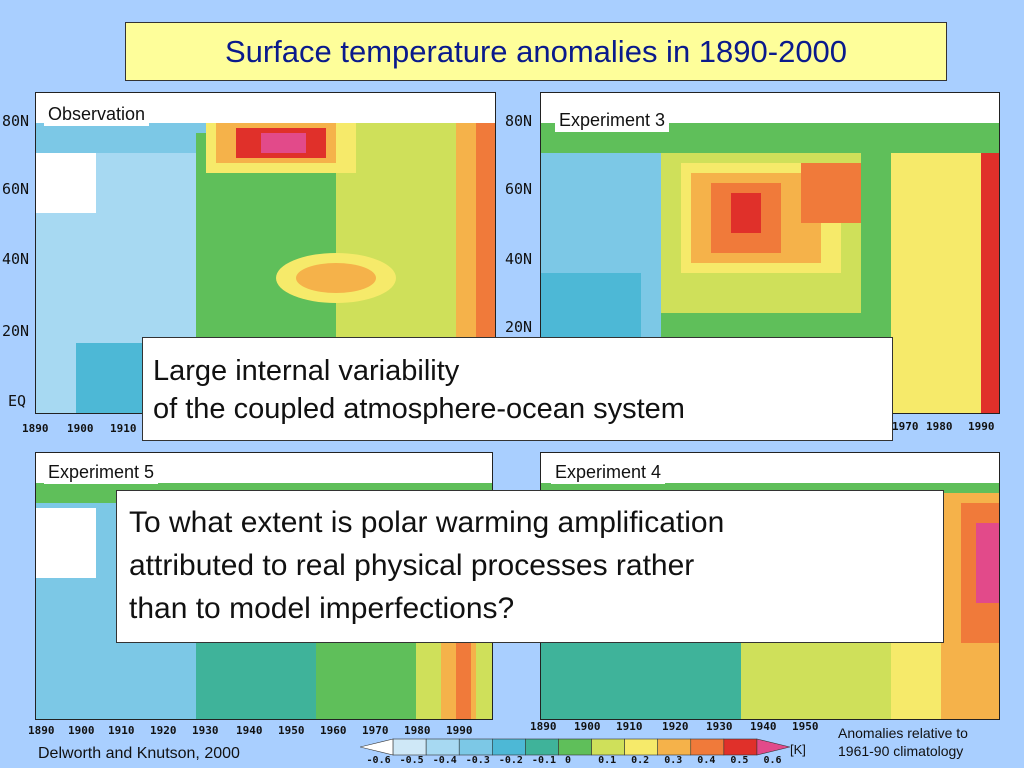  I want to click on xtick-obs-1890: 1890, so click(35, 428).